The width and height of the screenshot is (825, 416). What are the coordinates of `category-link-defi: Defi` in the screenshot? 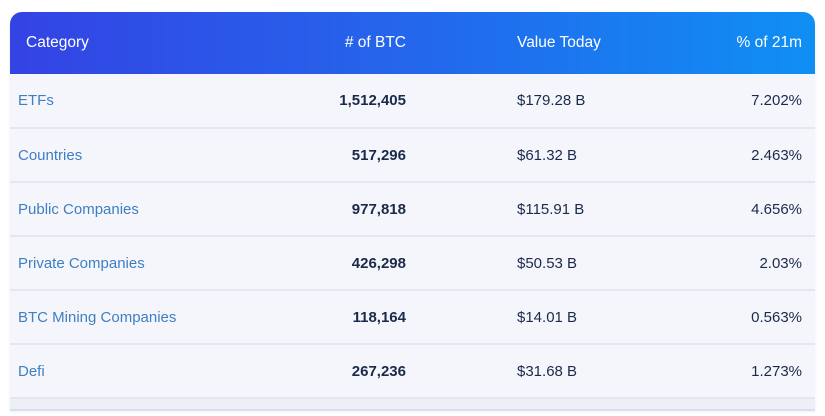 It's located at (31, 371).